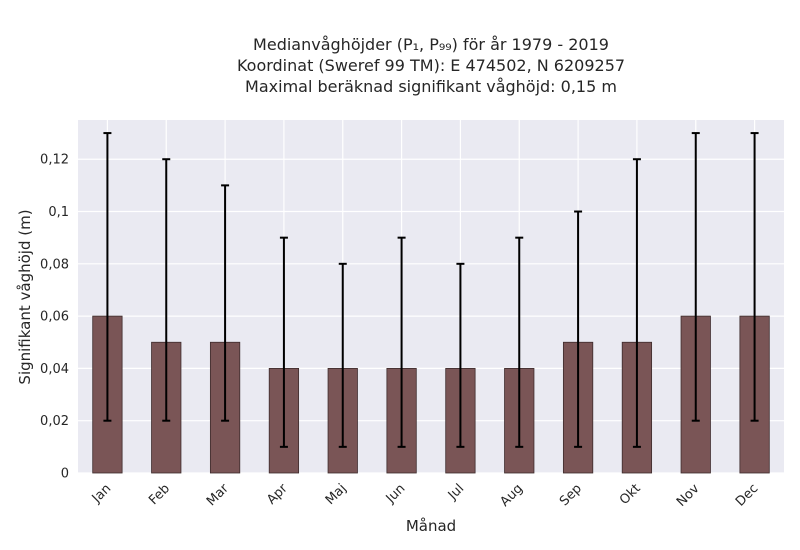 This screenshot has width=800, height=550. Describe the element at coordinates (65, 474) in the screenshot. I see `y-tick-label: 0` at that location.